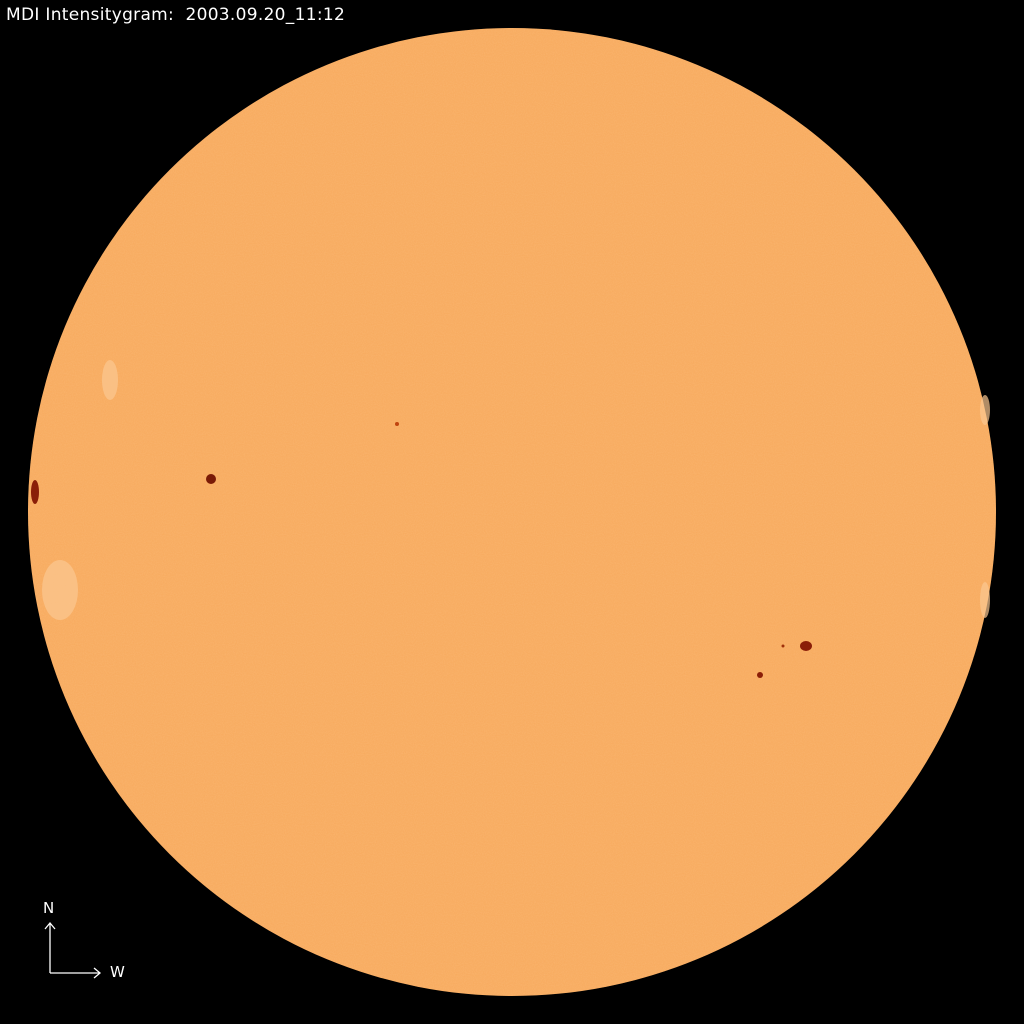  What do you see at coordinates (176, 15) in the screenshot?
I see `image-title: MDI Intensitygram: 2003.09.20_11:12` at bounding box center [176, 15].